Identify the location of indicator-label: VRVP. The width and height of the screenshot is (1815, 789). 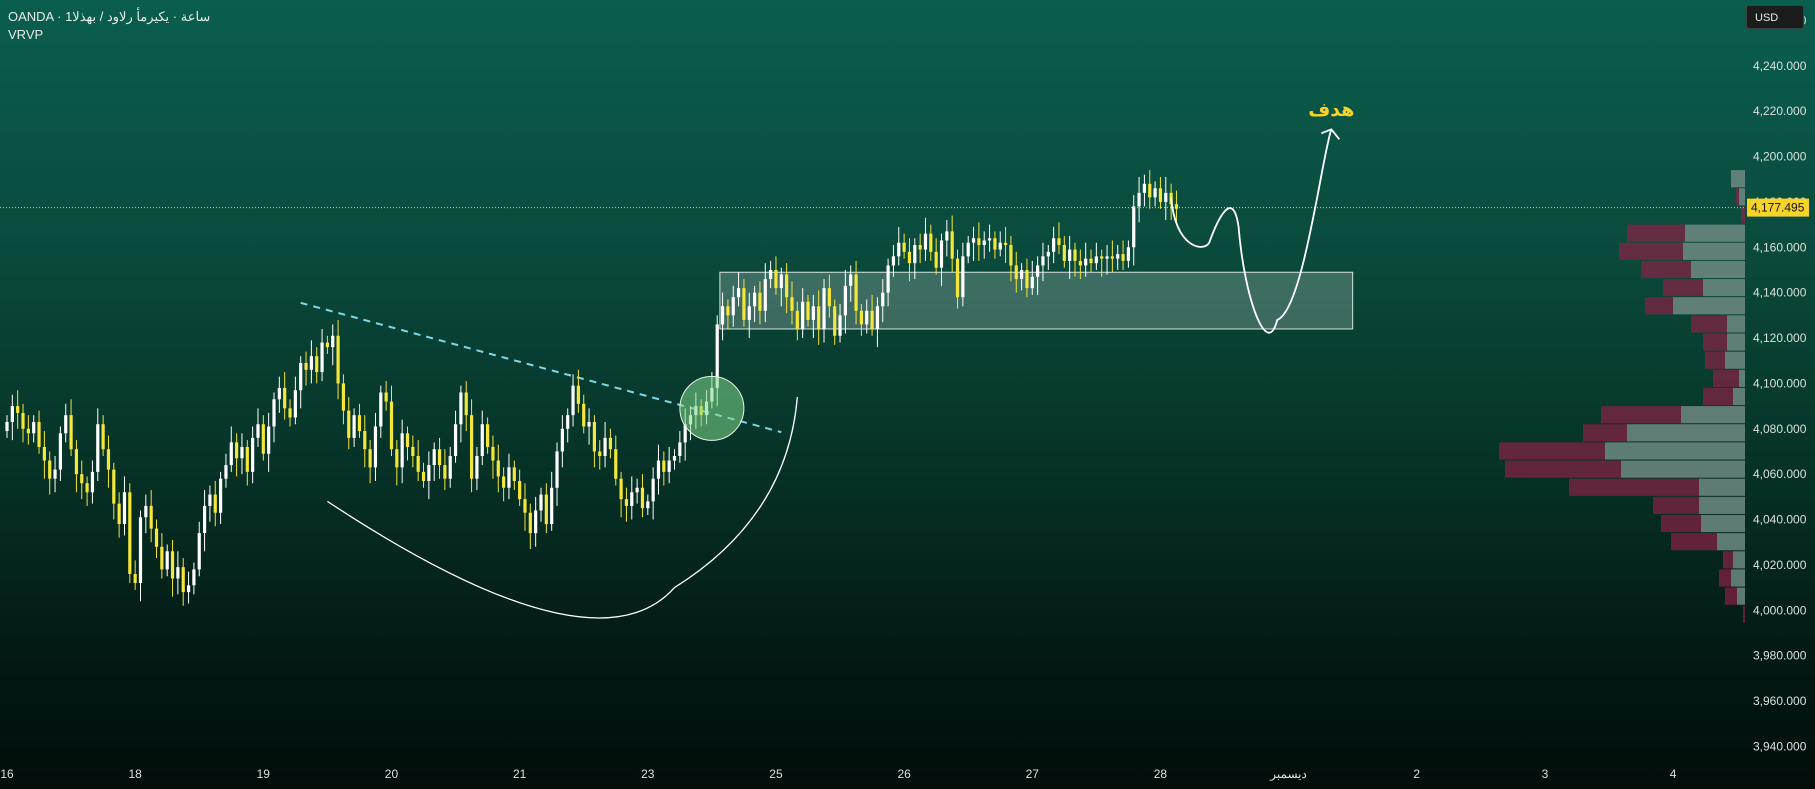
(26, 34).